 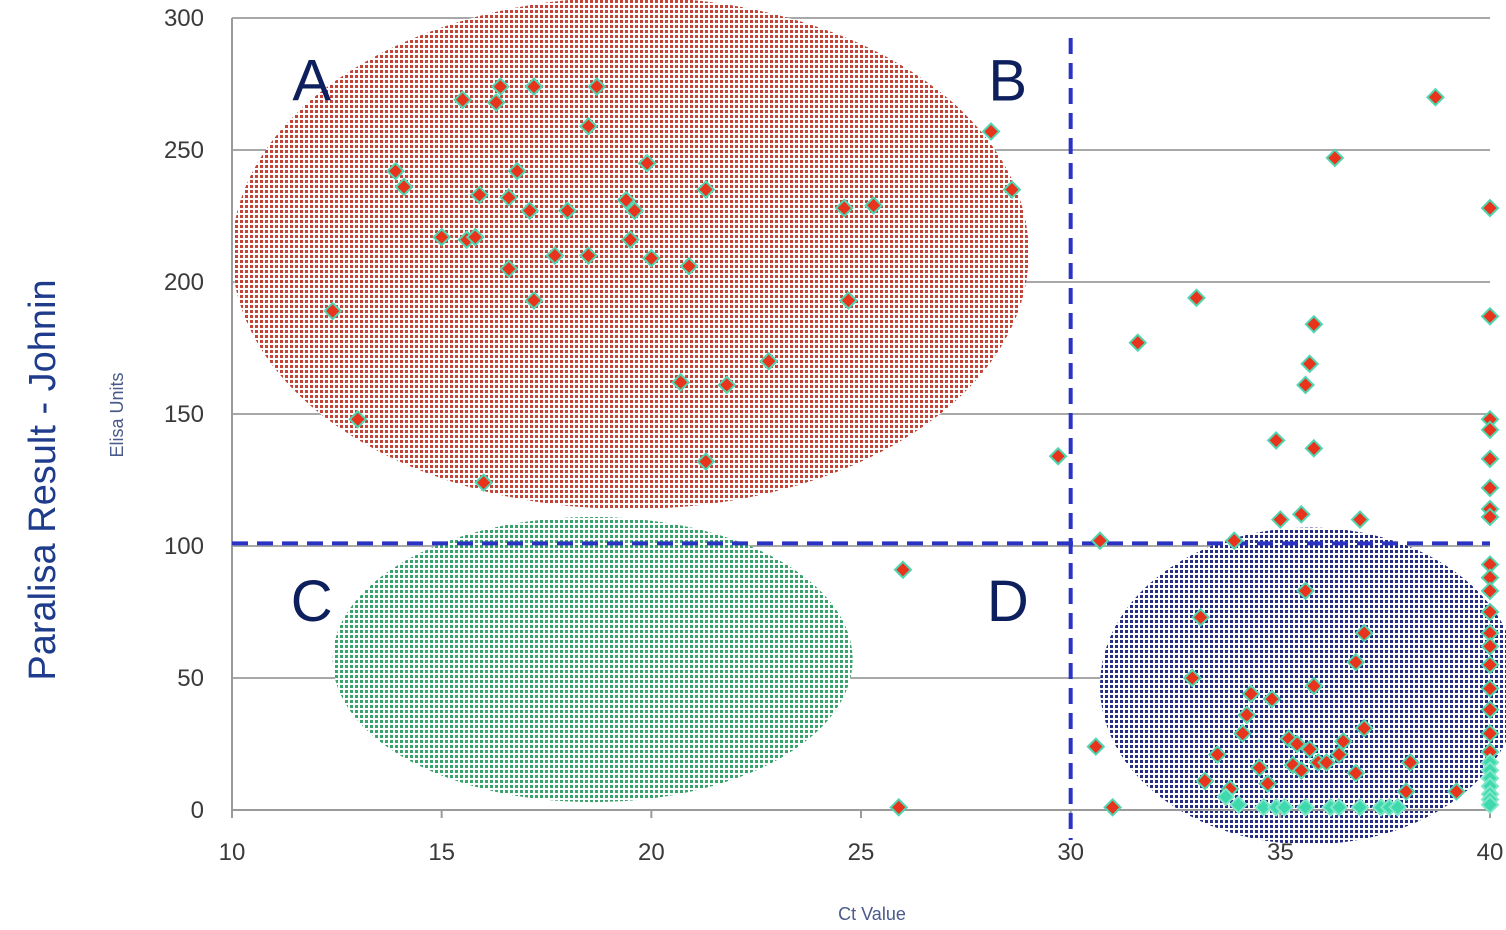 What do you see at coordinates (184, 546) in the screenshot?
I see `y-tick-label: 100` at bounding box center [184, 546].